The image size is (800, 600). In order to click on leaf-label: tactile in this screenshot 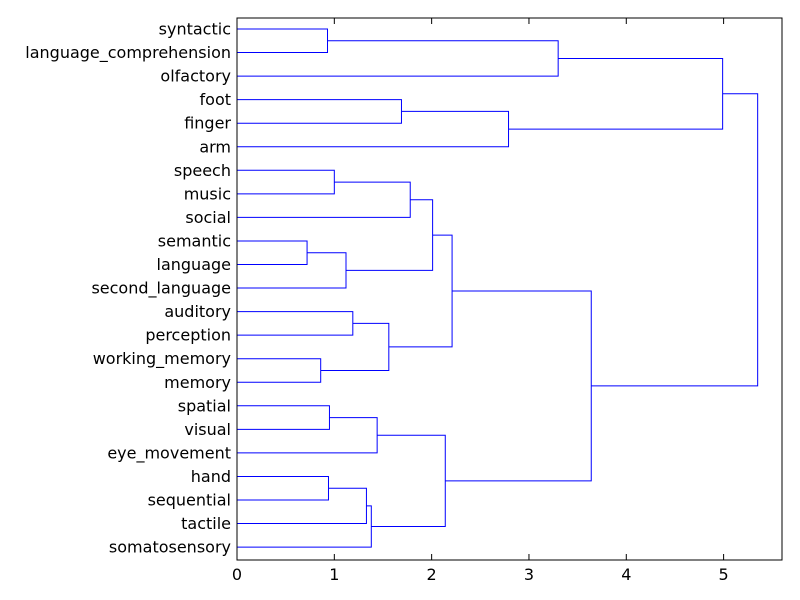, I will do `click(206, 523)`.